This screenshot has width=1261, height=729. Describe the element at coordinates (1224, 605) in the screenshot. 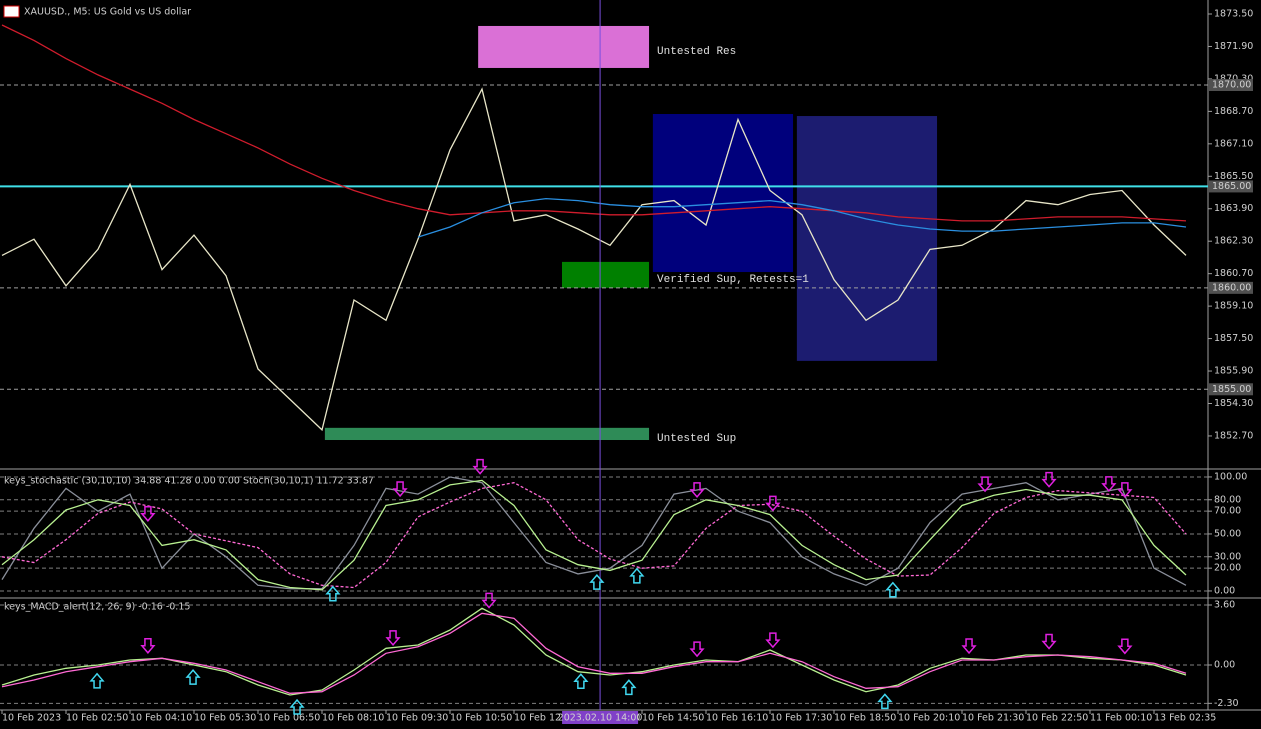

I see `y-tick-label: 3.60` at that location.